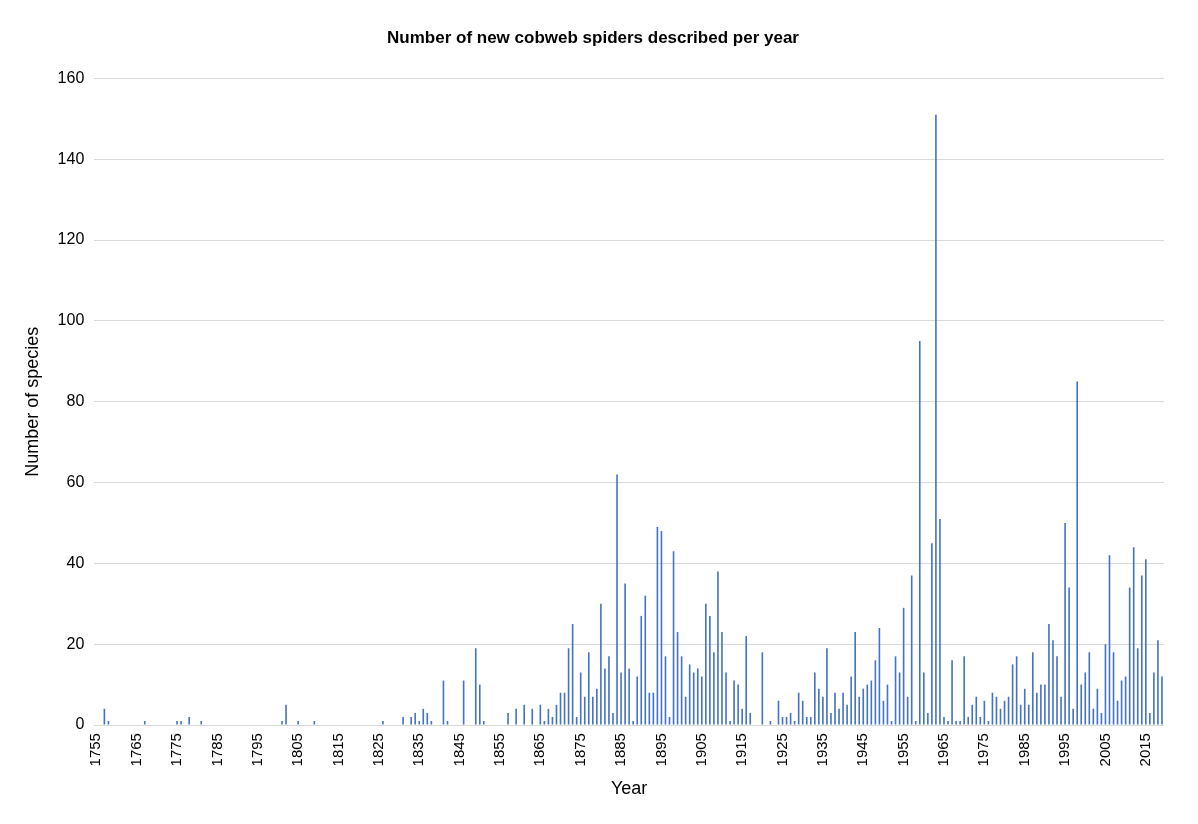  Describe the element at coordinates (297, 750) in the screenshot. I see `x-tick-label: 1805` at that location.